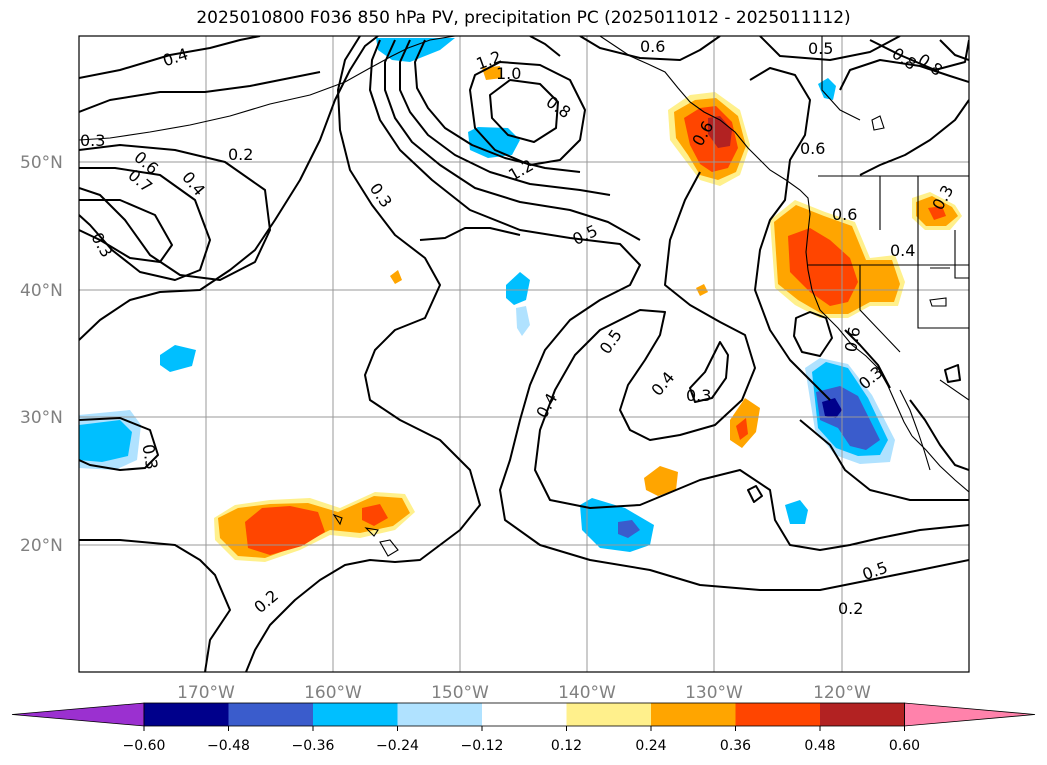  Describe the element at coordinates (228, 746) in the screenshot. I see `colorbar-tick-label: −0.48` at that location.